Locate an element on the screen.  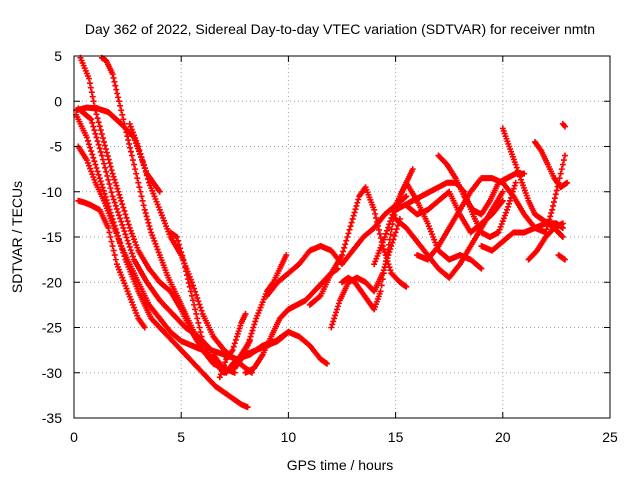
x-tick-label: 5 is located at coordinates (181, 437).